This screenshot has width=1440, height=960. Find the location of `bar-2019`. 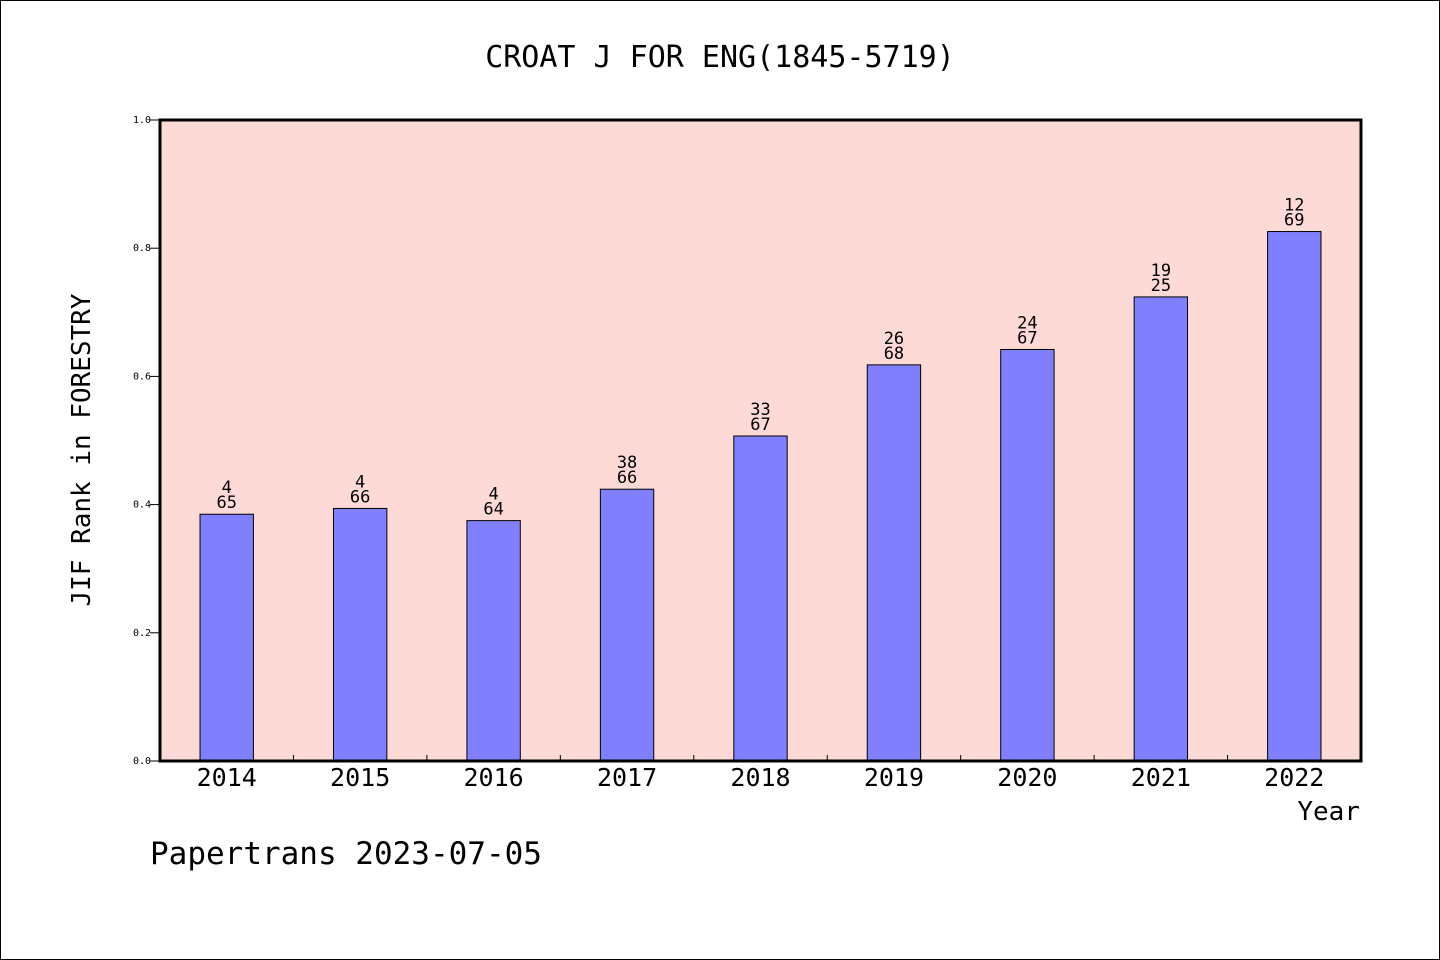

bar-2019 is located at coordinates (894, 563).